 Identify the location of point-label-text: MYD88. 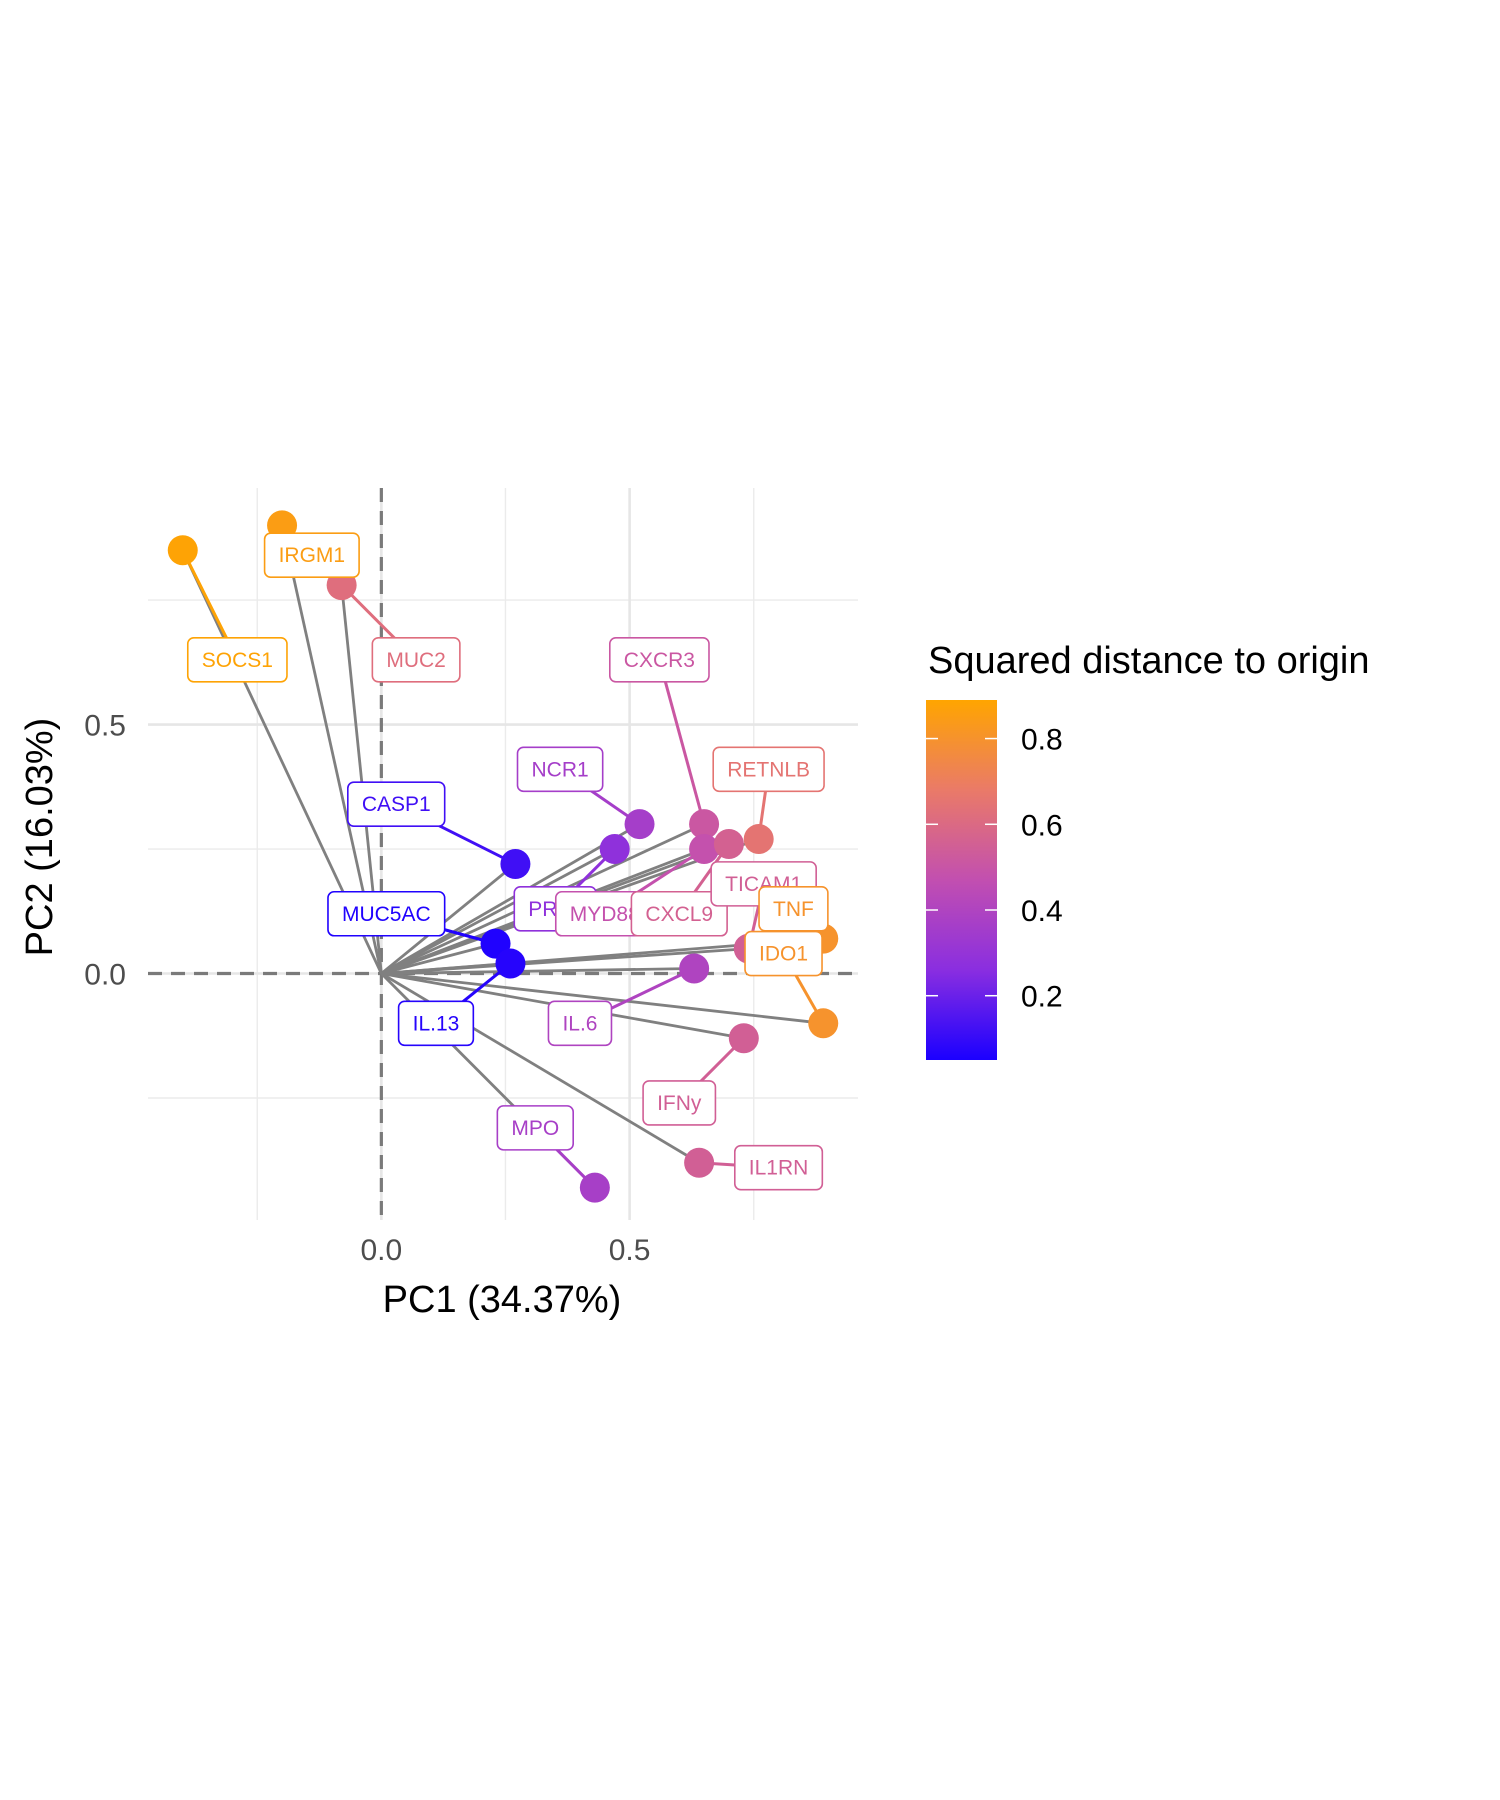
(605, 914).